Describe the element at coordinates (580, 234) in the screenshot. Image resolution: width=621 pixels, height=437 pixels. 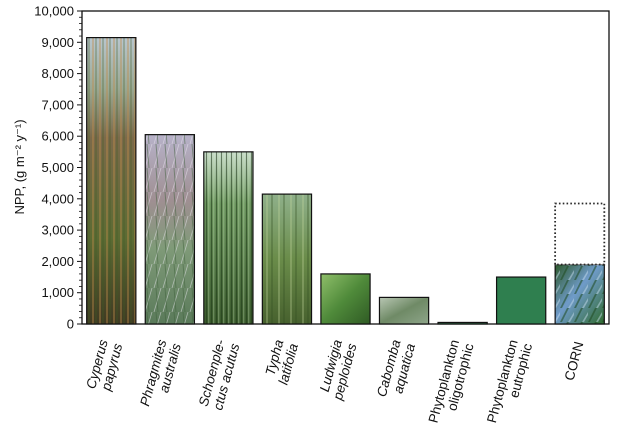
I see `corn-bar-potential-extension` at that location.